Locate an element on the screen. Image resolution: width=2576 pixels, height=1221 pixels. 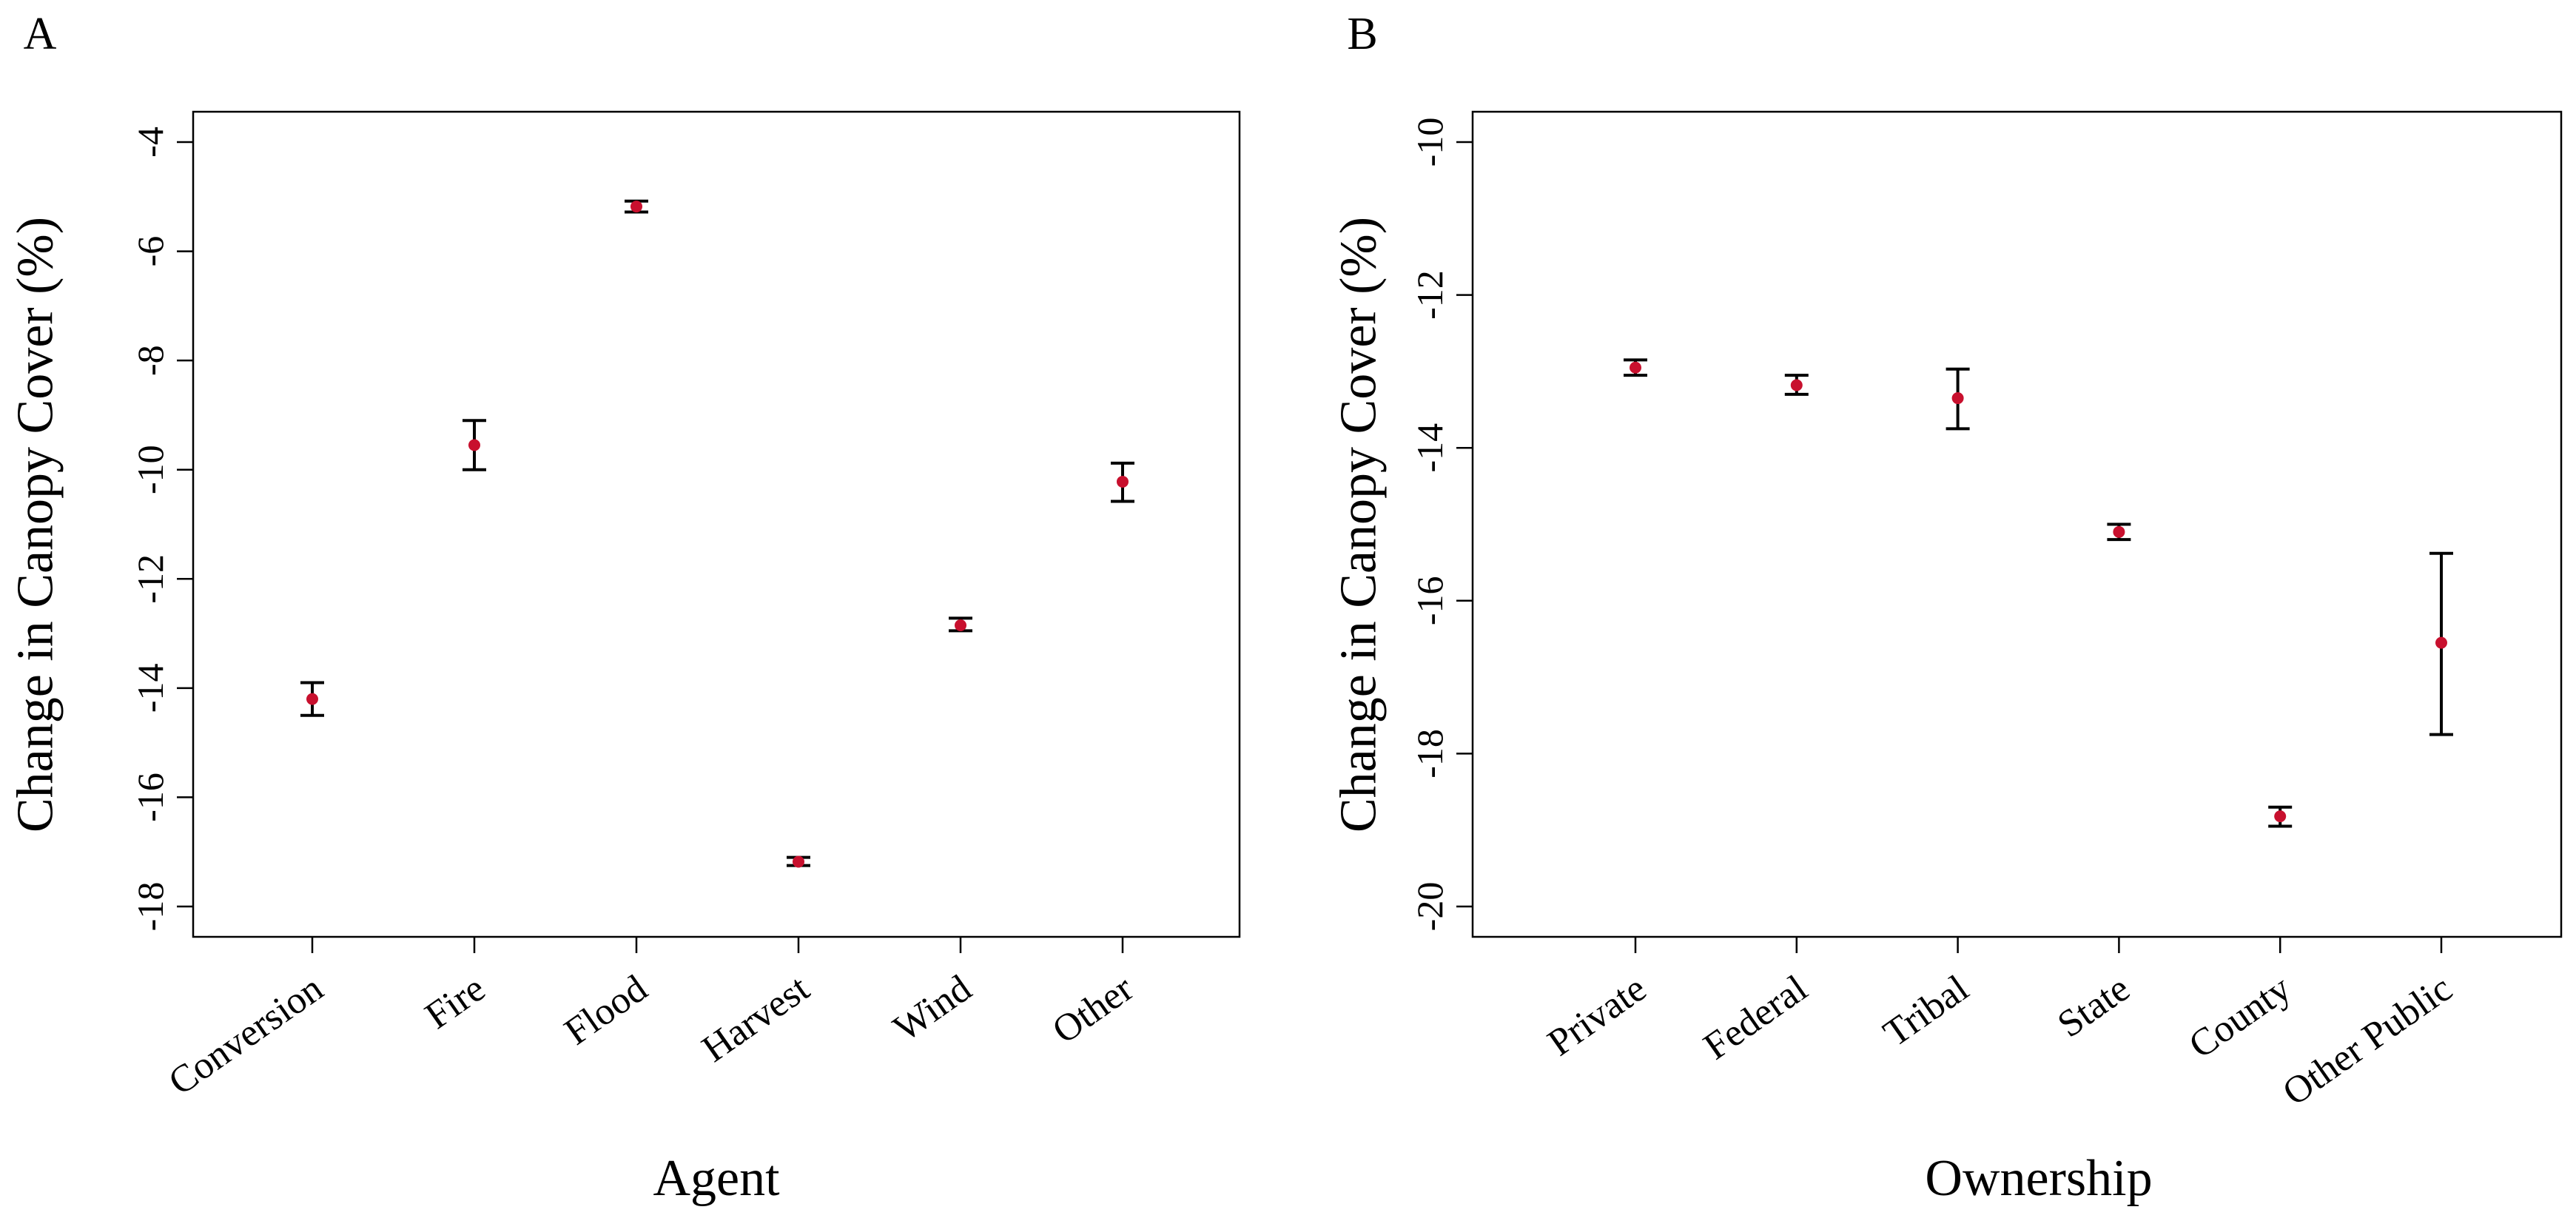
panel-label: B is located at coordinates (1362, 34).